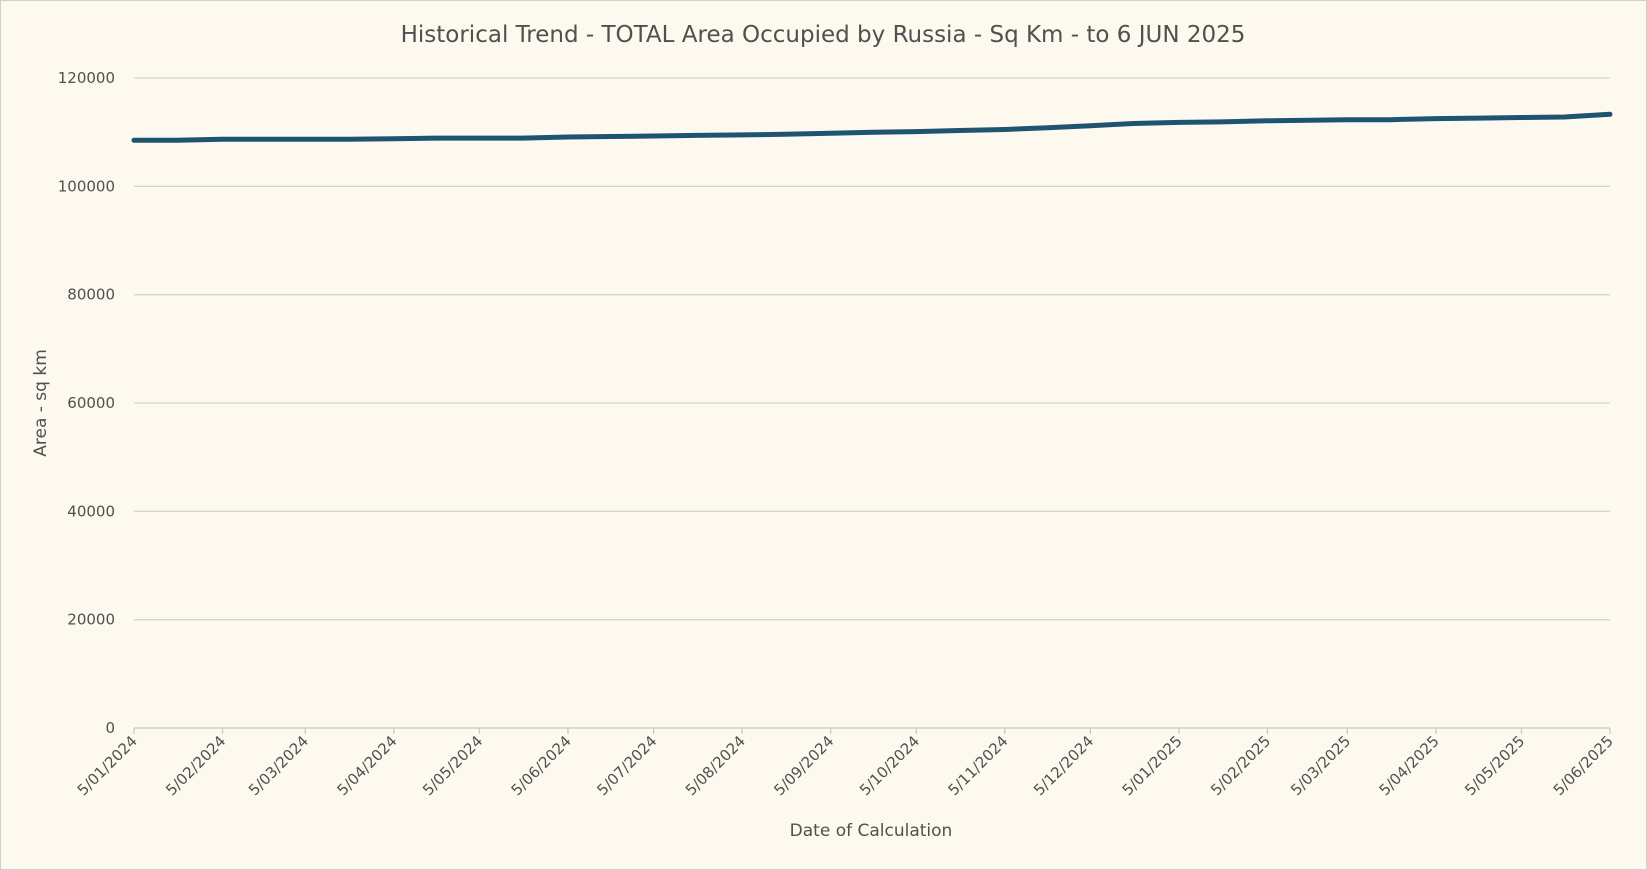  I want to click on series-line, so click(872, 127).